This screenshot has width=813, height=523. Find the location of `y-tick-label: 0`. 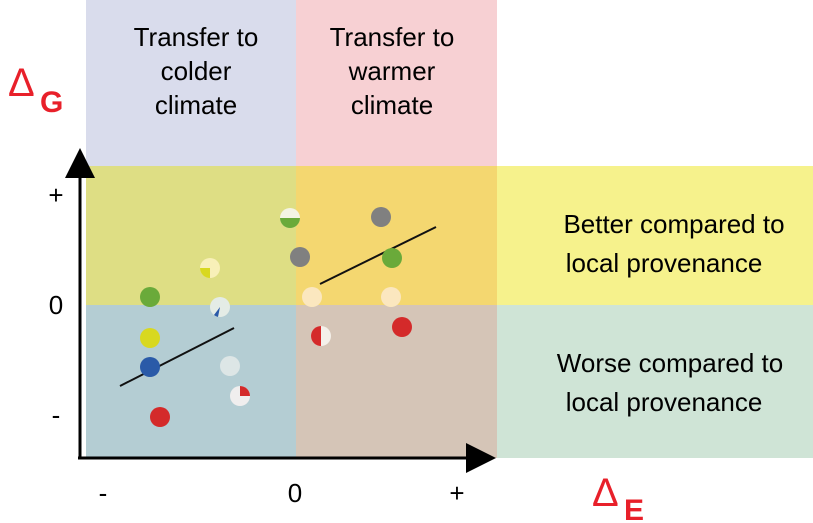

y-tick-label: 0 is located at coordinates (56, 305).